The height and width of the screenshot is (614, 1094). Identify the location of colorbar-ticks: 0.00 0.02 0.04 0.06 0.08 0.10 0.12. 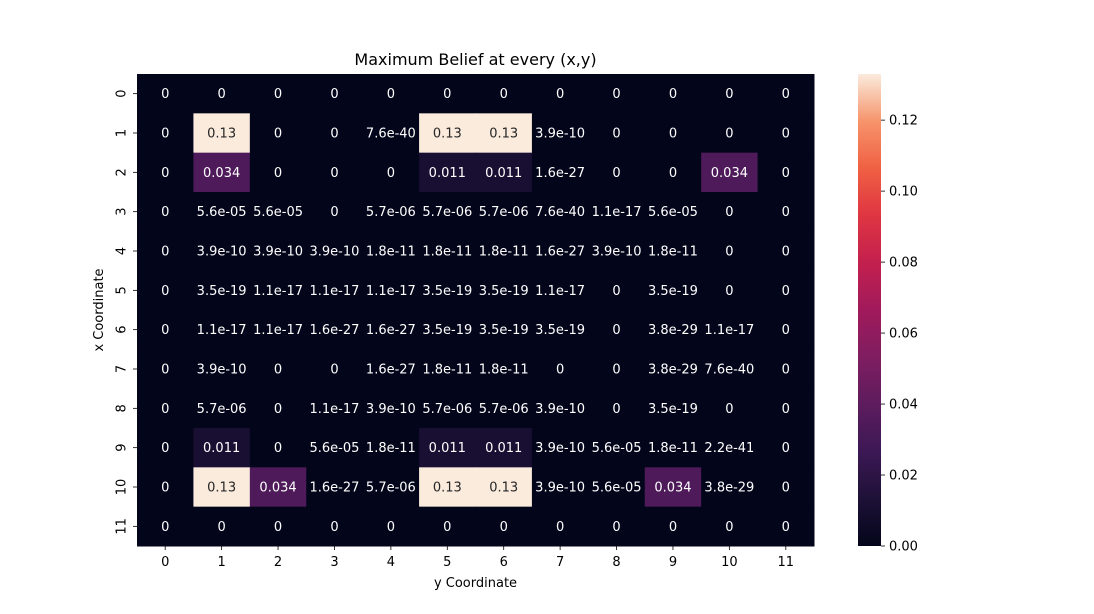
(899, 334).